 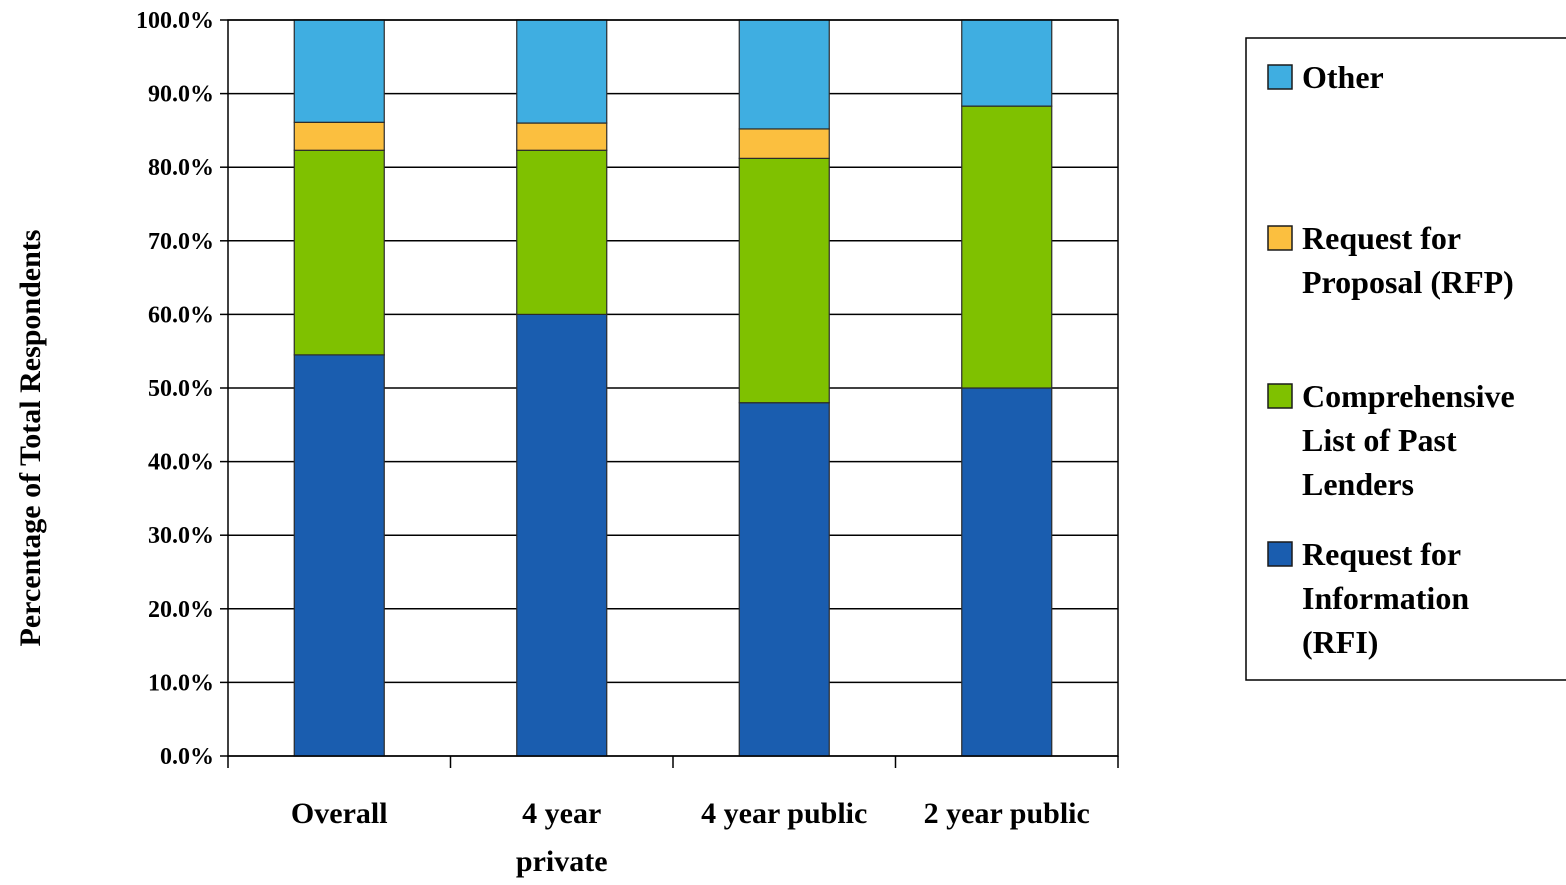 What do you see at coordinates (181, 242) in the screenshot?
I see `y-tick-label: 70.0%` at bounding box center [181, 242].